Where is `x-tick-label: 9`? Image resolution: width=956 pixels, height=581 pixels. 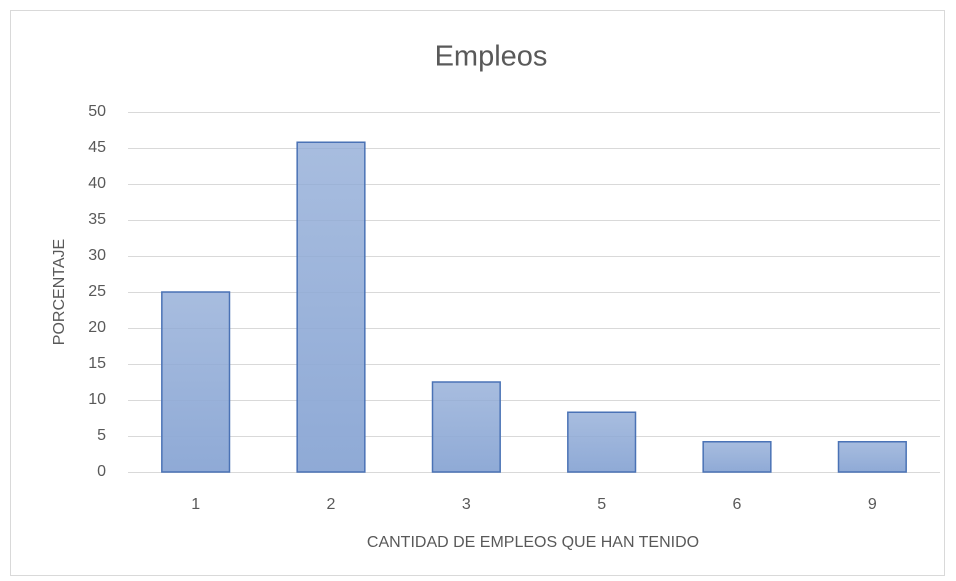
x-tick-label: 9 is located at coordinates (872, 504).